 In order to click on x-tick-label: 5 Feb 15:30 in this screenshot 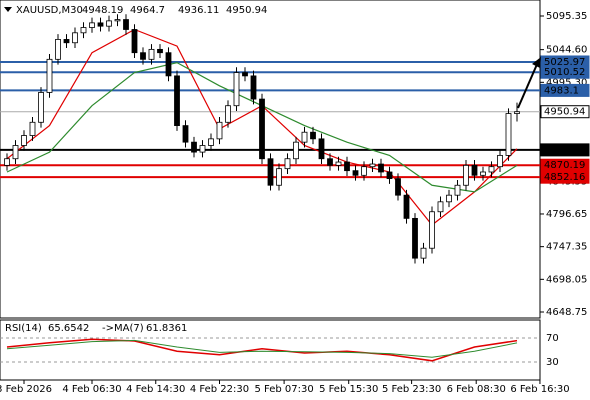, I will do `click(348, 389)`.